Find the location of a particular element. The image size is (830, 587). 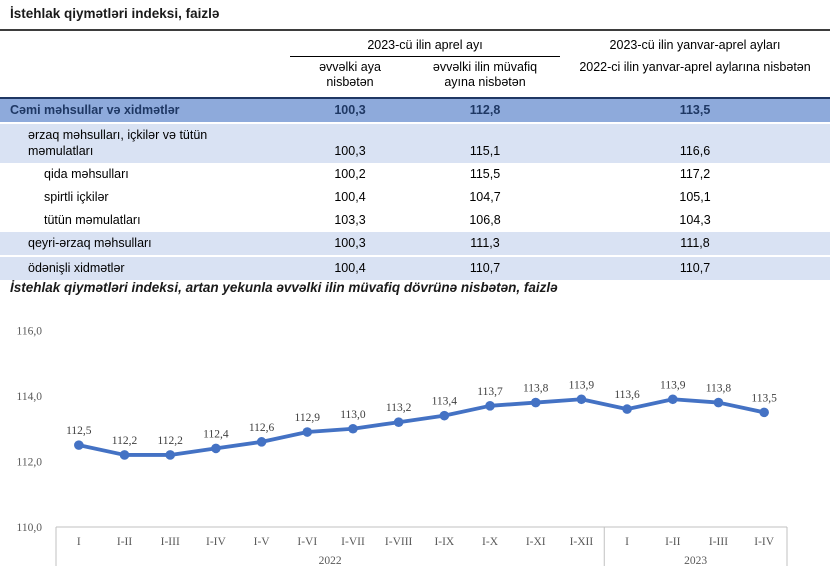

data-point-label: 113,5 is located at coordinates (764, 398).